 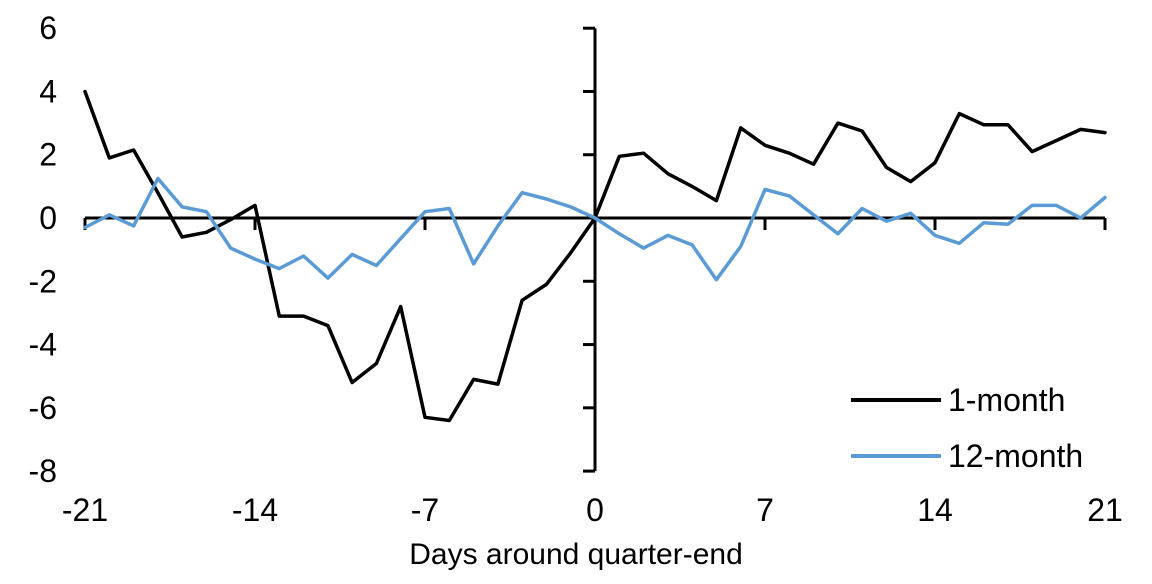 I want to click on x-tick-label: -7, so click(x=425, y=510).